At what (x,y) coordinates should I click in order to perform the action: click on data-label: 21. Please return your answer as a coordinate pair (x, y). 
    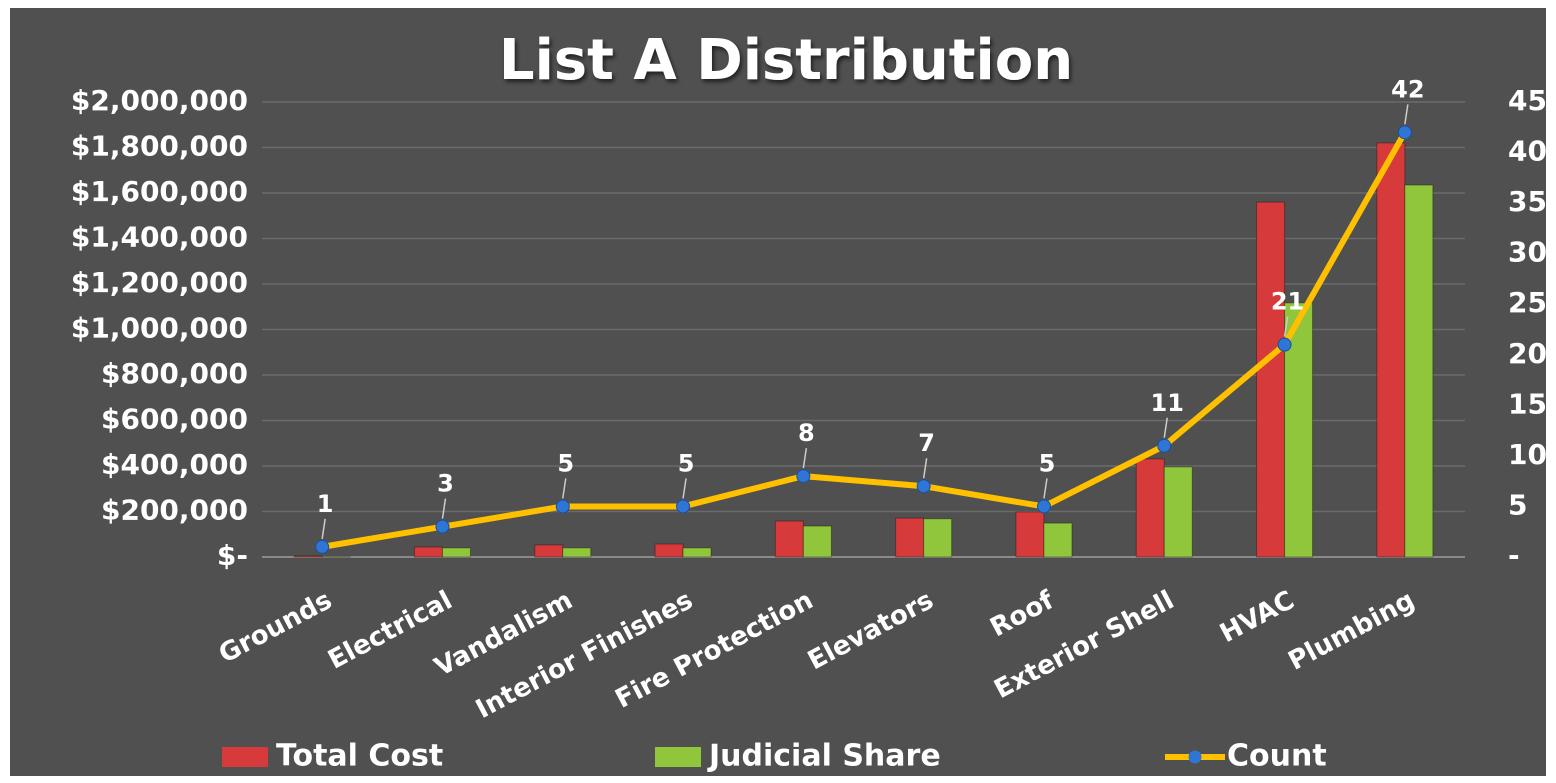
    Looking at the image, I should click on (1287, 302).